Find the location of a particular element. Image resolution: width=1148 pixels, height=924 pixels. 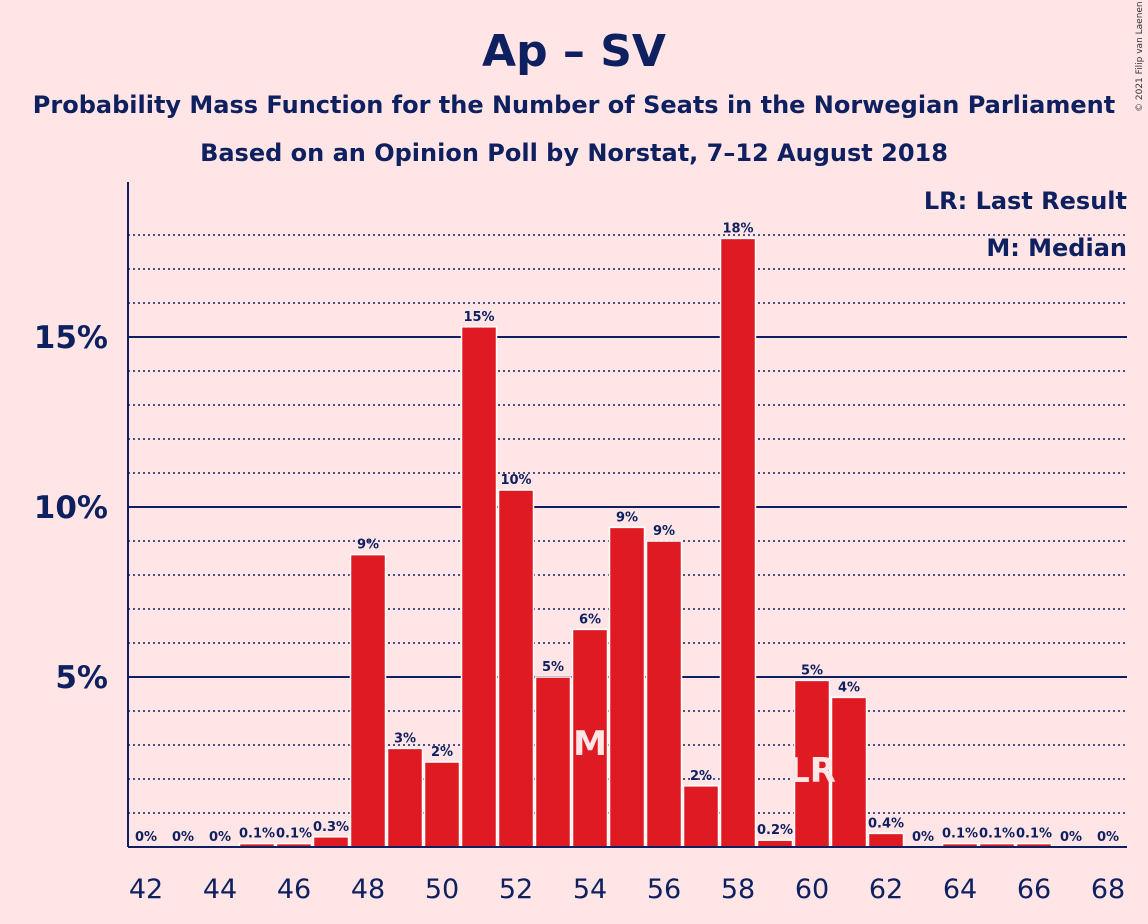

x-tick-label: 44 is located at coordinates (220, 889).